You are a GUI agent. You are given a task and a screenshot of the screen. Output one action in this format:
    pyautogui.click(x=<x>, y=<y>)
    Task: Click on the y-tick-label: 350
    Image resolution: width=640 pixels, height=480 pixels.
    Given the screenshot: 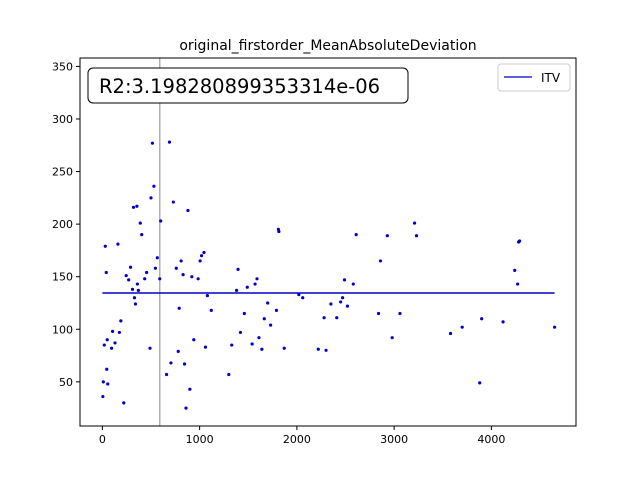 What is the action you would take?
    pyautogui.click(x=62, y=66)
    